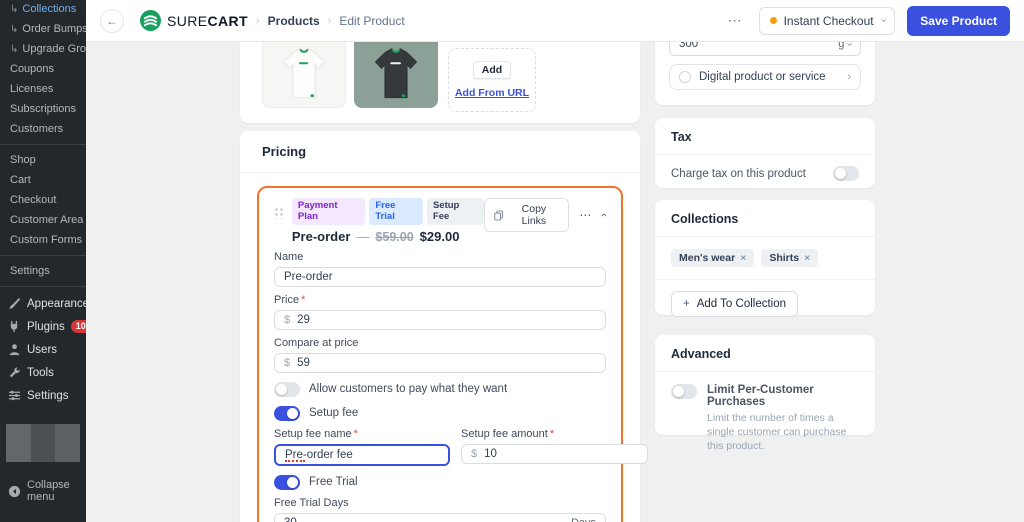  I want to click on sidebar-item-label: Order Bumps, so click(54, 29).